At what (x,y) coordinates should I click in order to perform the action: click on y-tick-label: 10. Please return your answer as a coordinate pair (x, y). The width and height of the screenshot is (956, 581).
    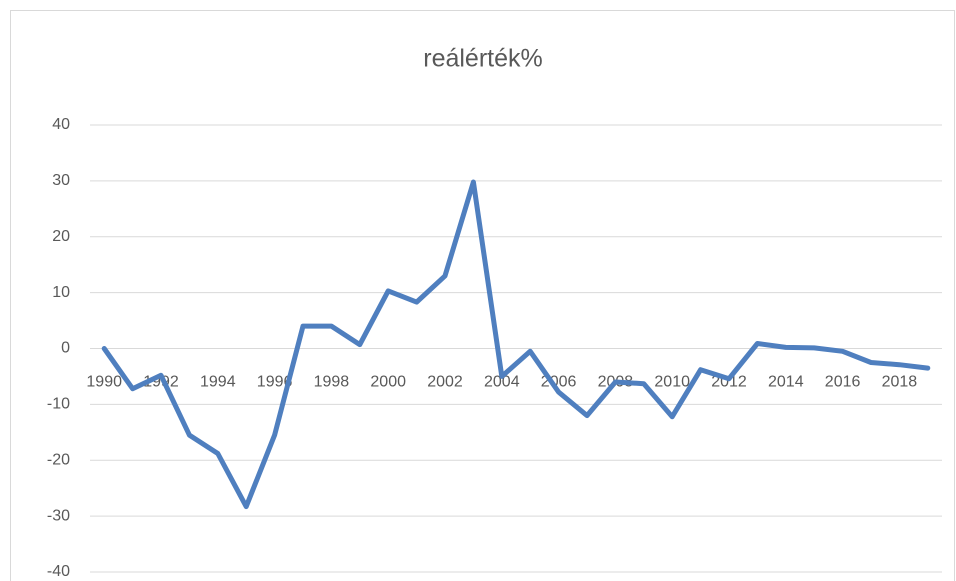
    Looking at the image, I should click on (61, 292).